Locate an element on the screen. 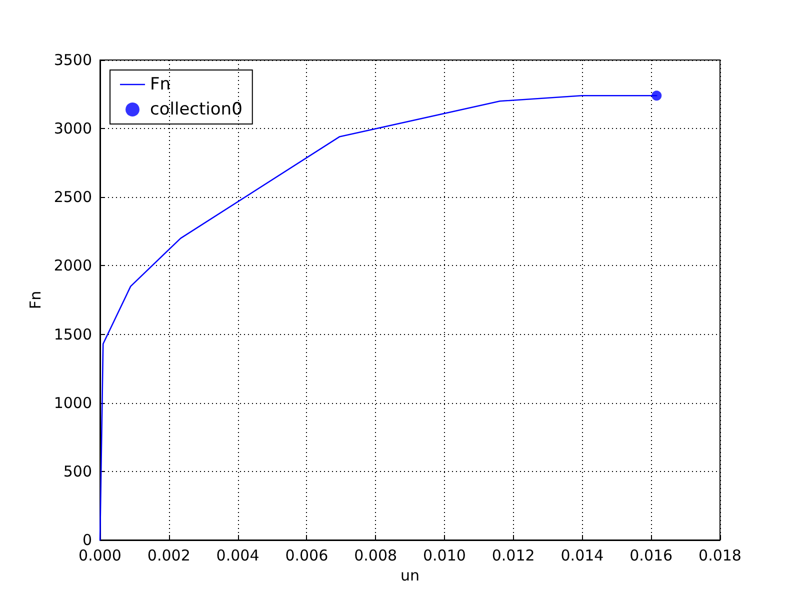  y-tick-label: 2000 is located at coordinates (73, 265).